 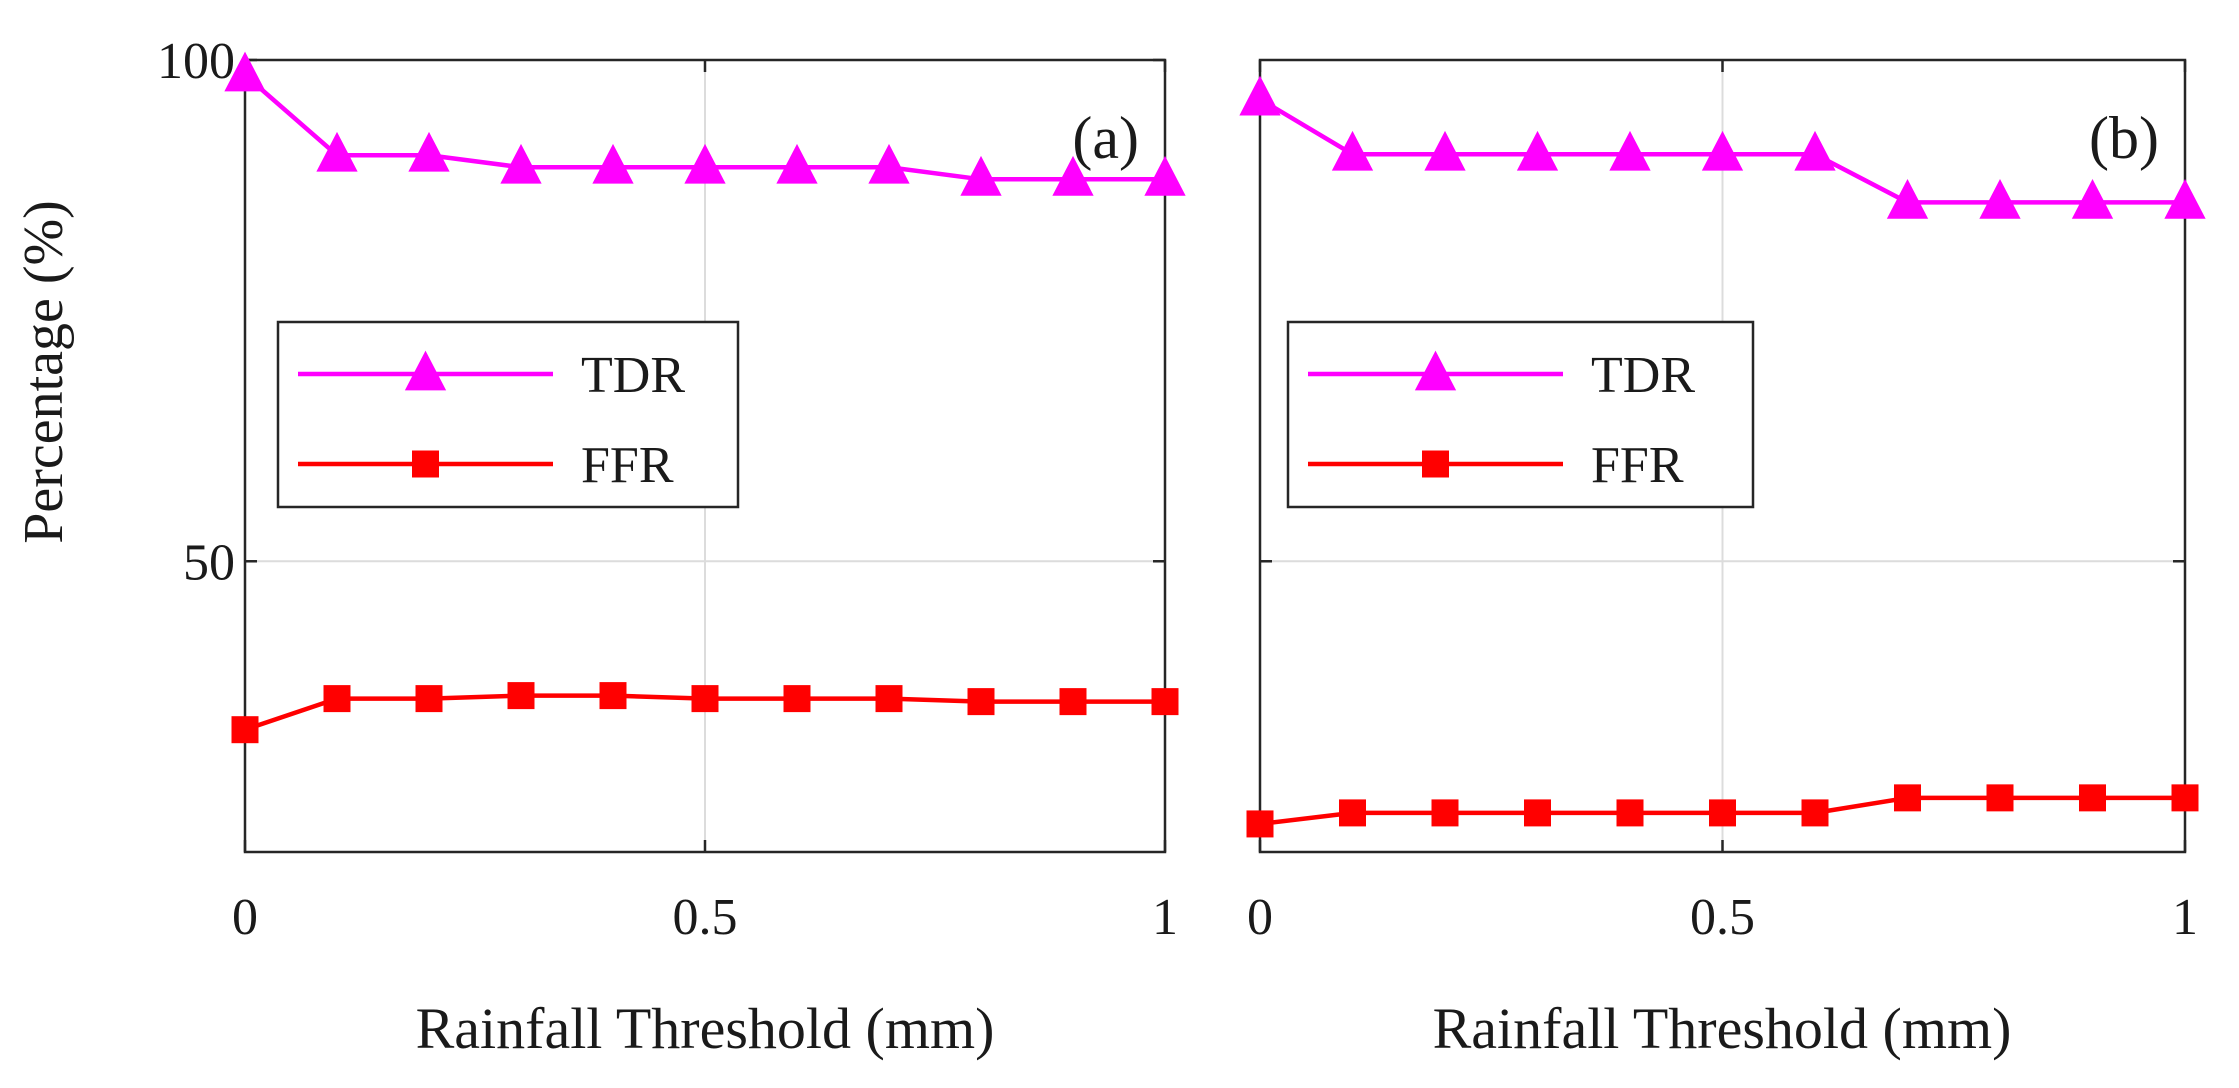 I want to click on x-tick-label-b-2: 1, so click(x=2185, y=917).